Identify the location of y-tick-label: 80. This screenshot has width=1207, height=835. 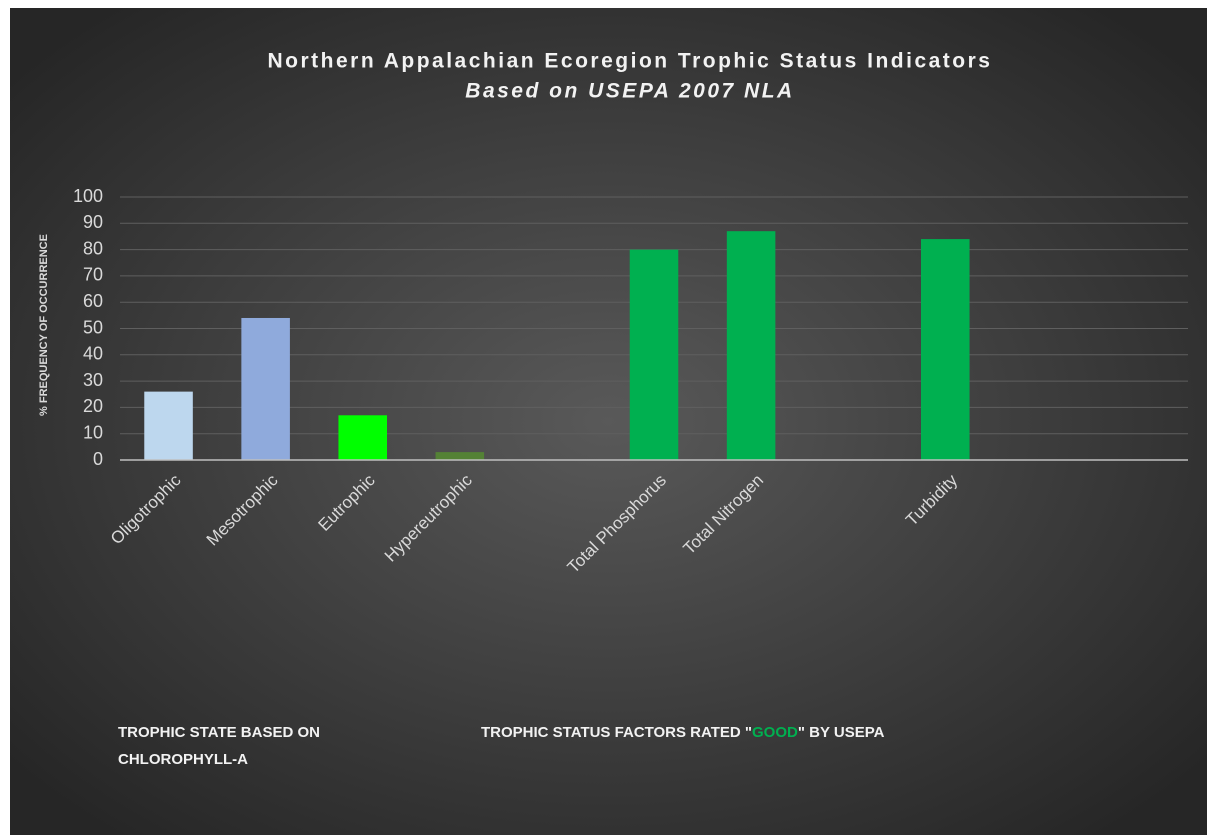
(93, 248).